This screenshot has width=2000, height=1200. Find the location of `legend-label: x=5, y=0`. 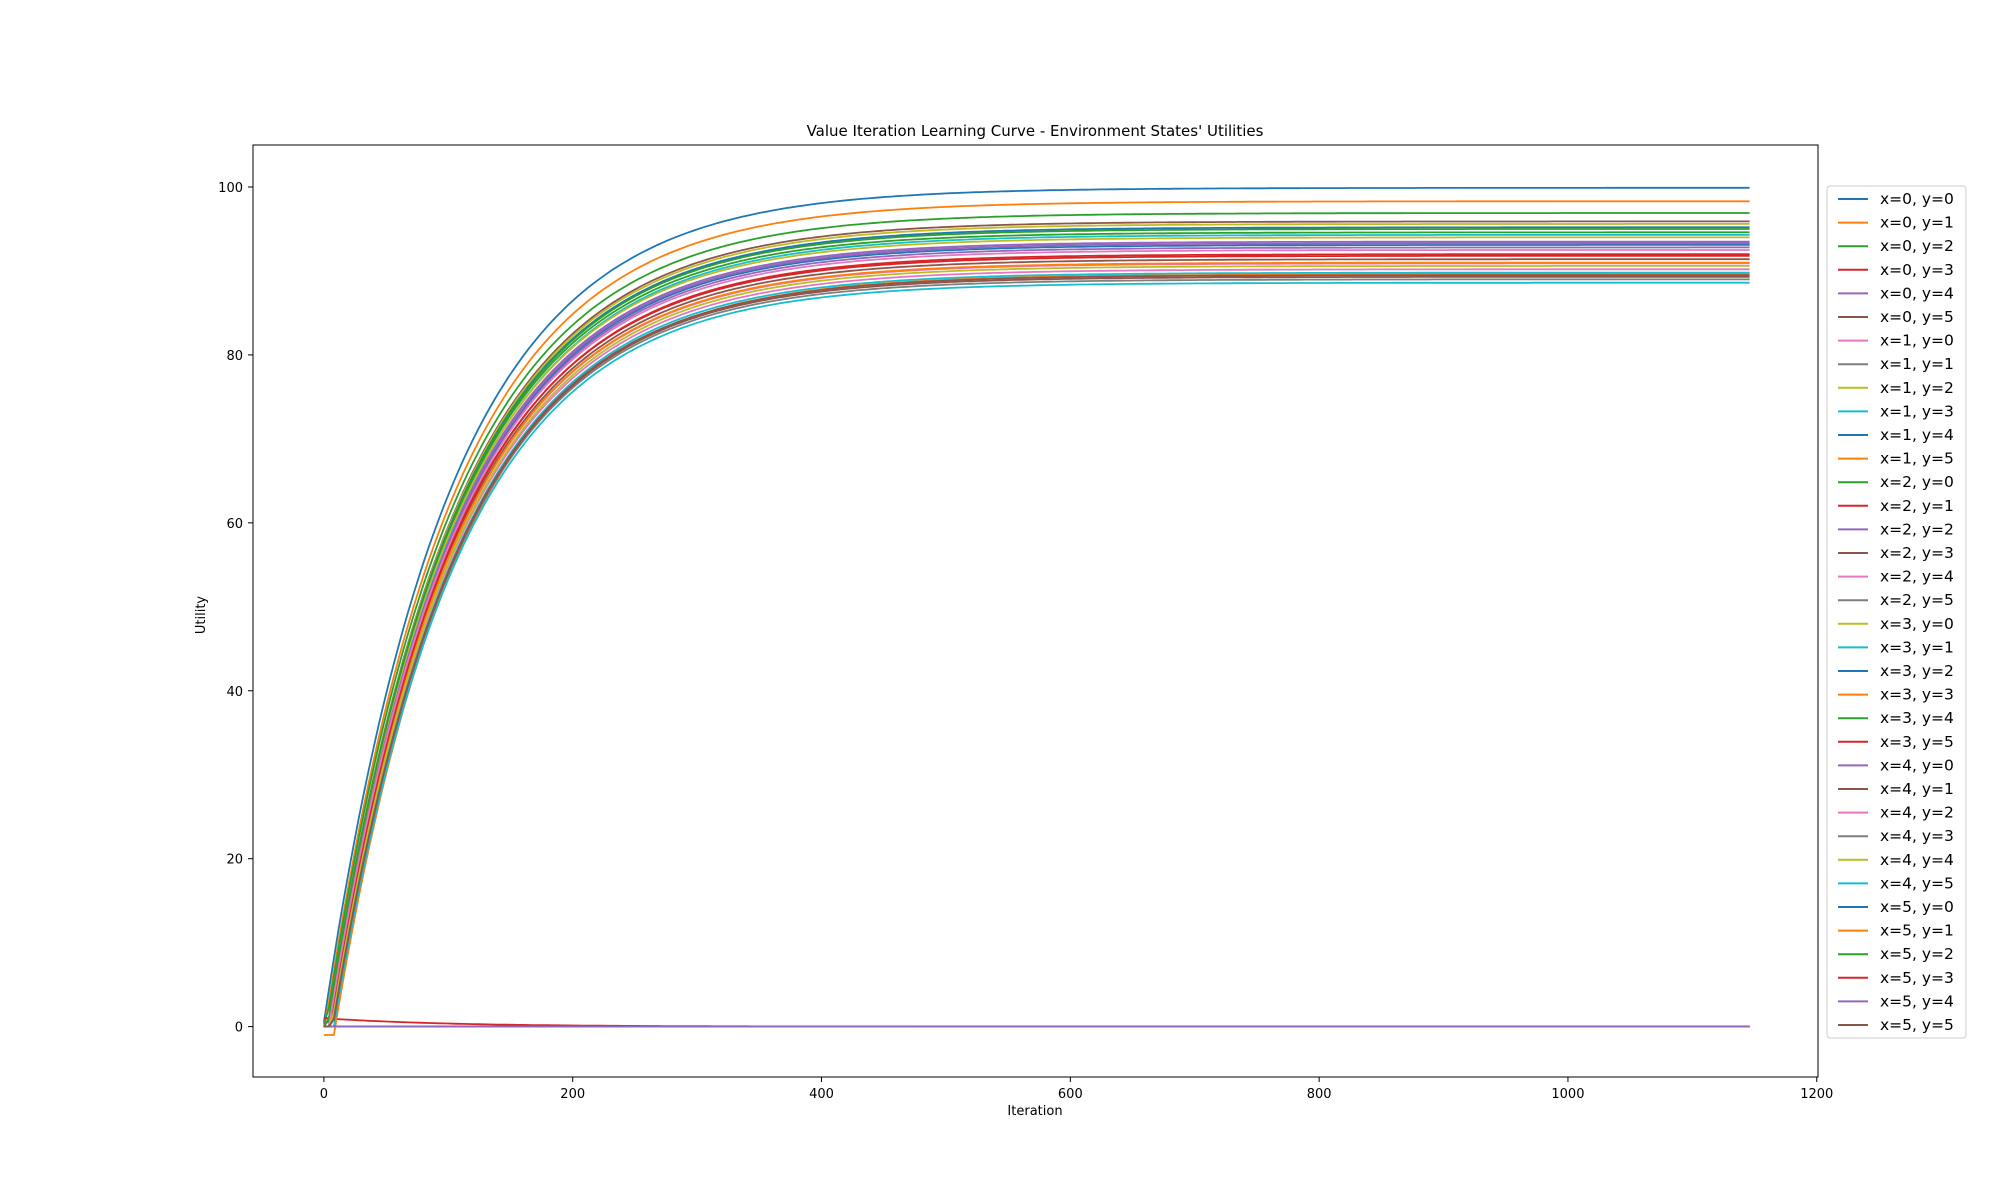

legend-label: x=5, y=0 is located at coordinates (1917, 907).